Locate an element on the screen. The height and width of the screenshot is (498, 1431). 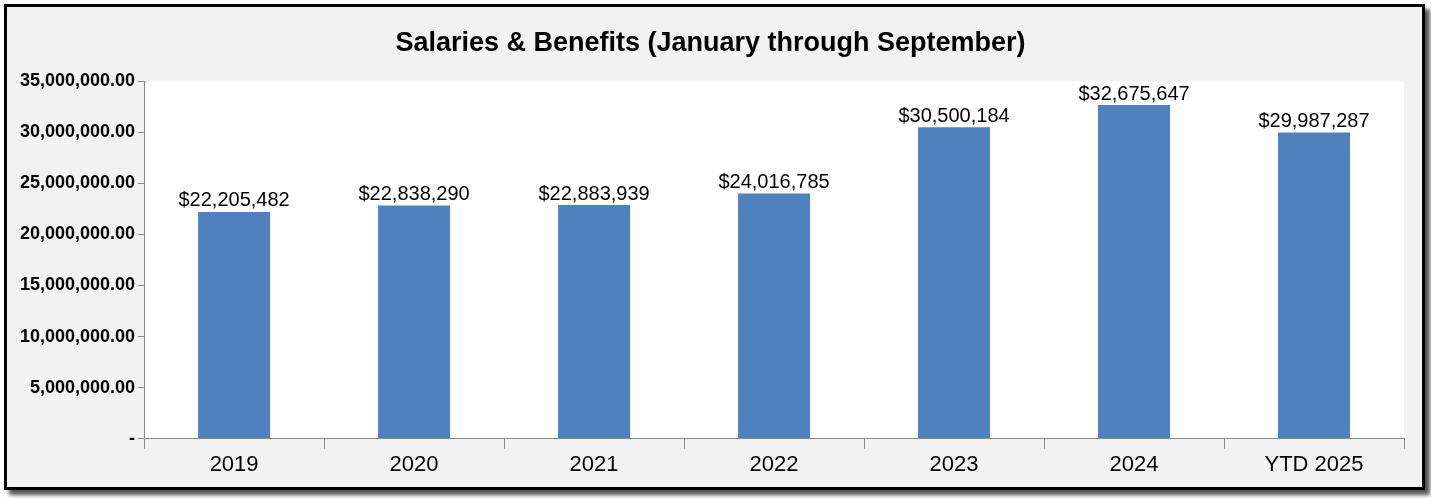
data-label: $22,838,290 is located at coordinates (414, 193).